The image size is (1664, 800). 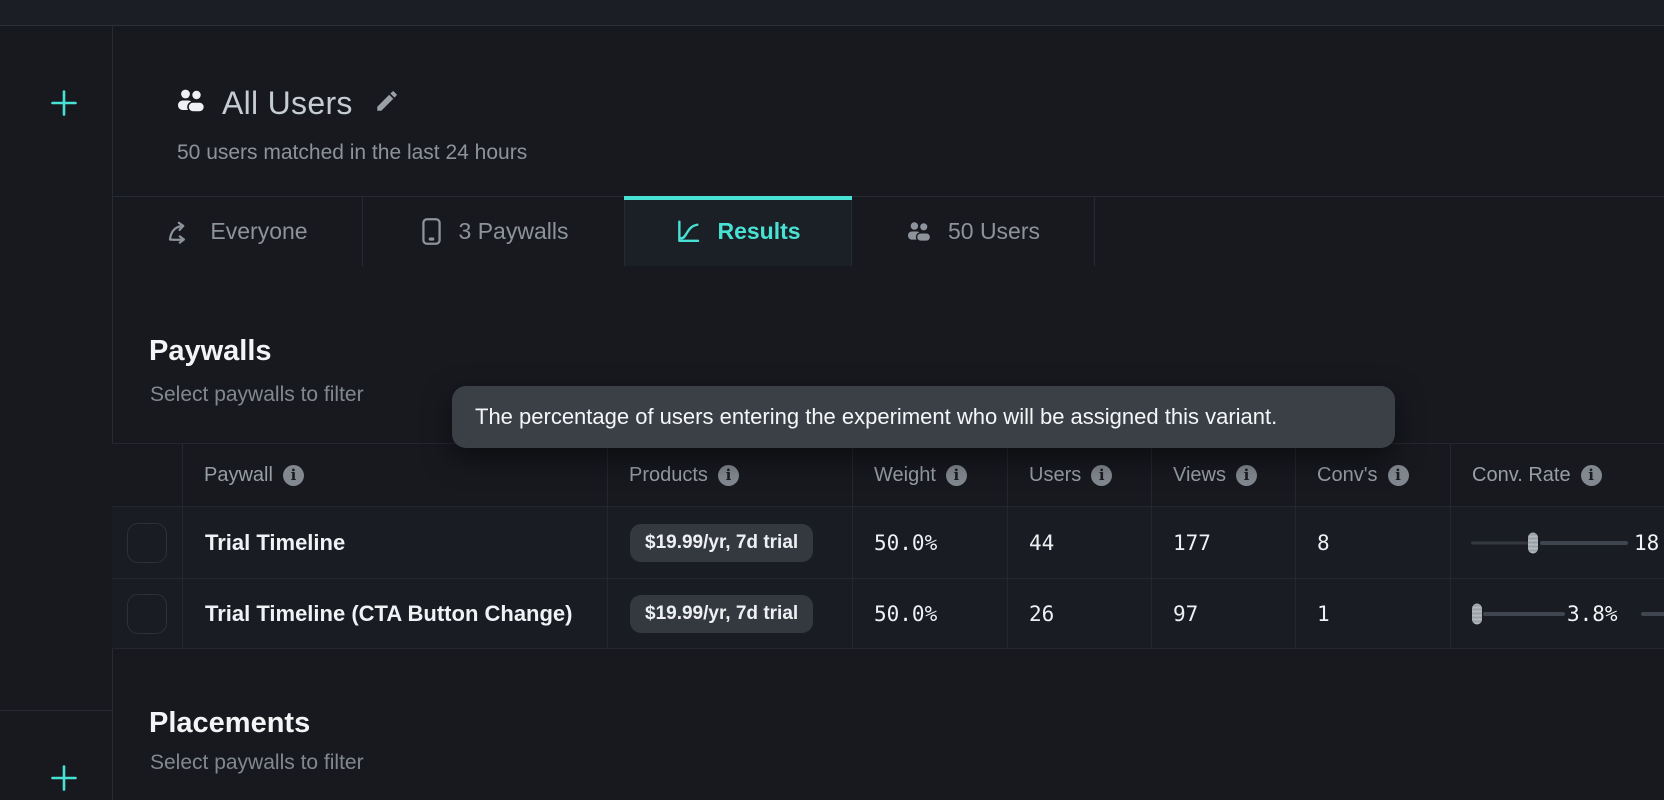 I want to click on column-label: Products, so click(x=668, y=474).